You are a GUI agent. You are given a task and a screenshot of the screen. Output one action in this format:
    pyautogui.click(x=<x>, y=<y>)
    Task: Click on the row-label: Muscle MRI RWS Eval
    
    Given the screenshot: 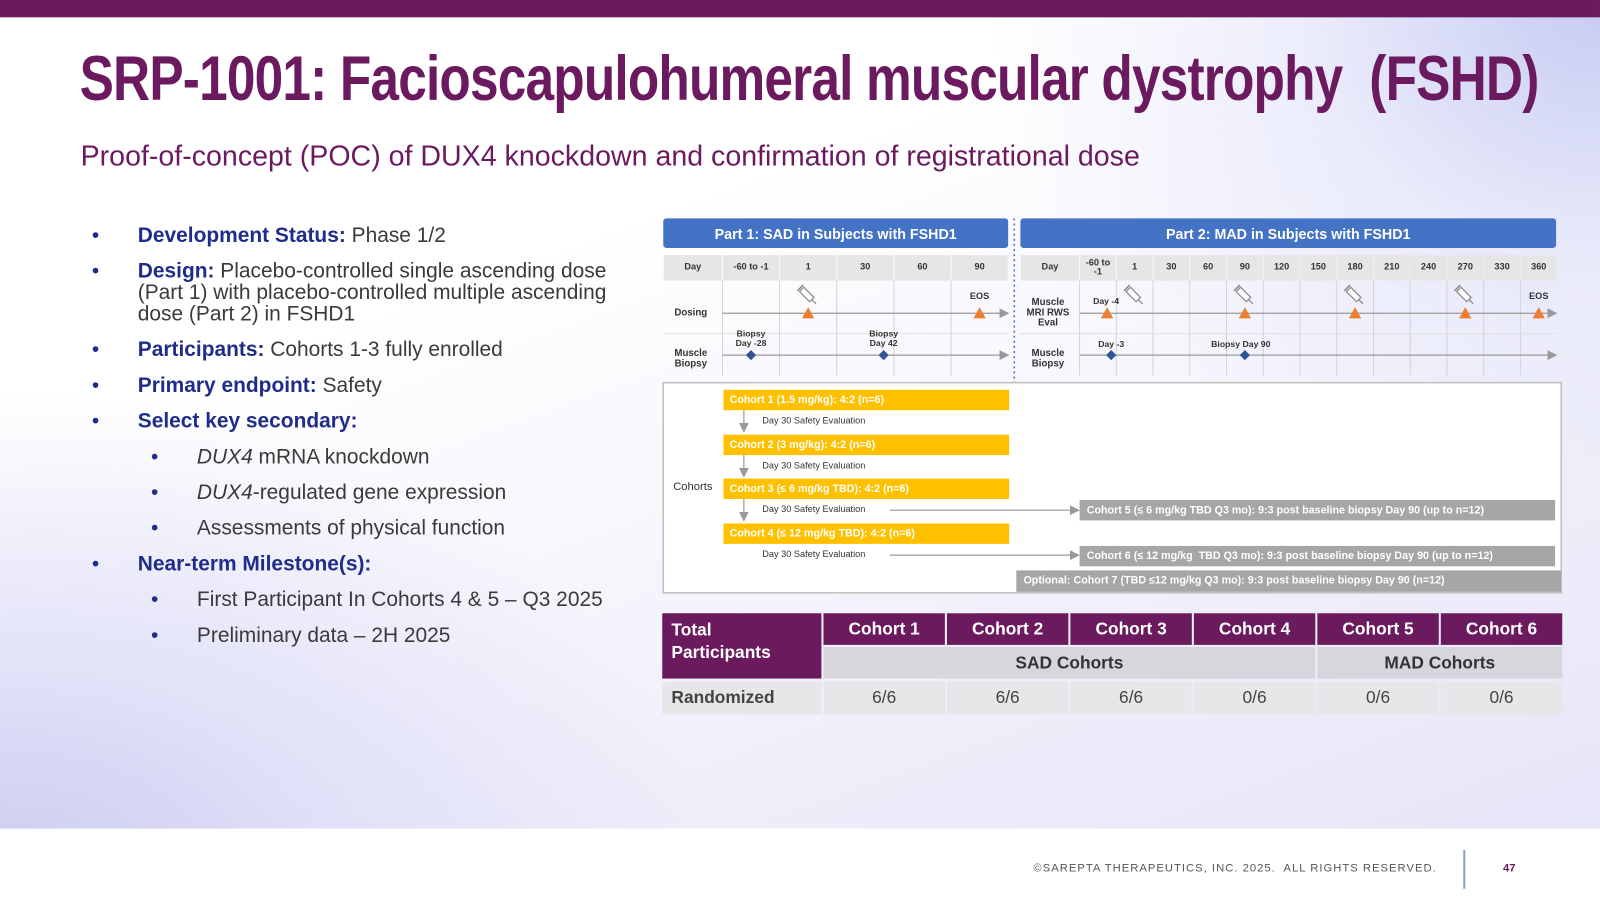 What is the action you would take?
    pyautogui.click(x=1048, y=312)
    